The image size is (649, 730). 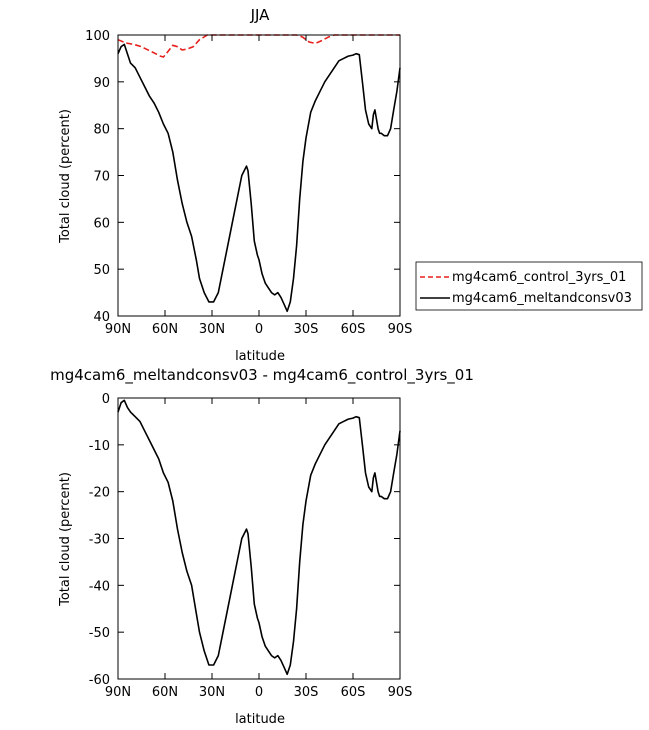 What do you see at coordinates (400, 329) in the screenshot?
I see `top-xtick-label: 90S` at bounding box center [400, 329].